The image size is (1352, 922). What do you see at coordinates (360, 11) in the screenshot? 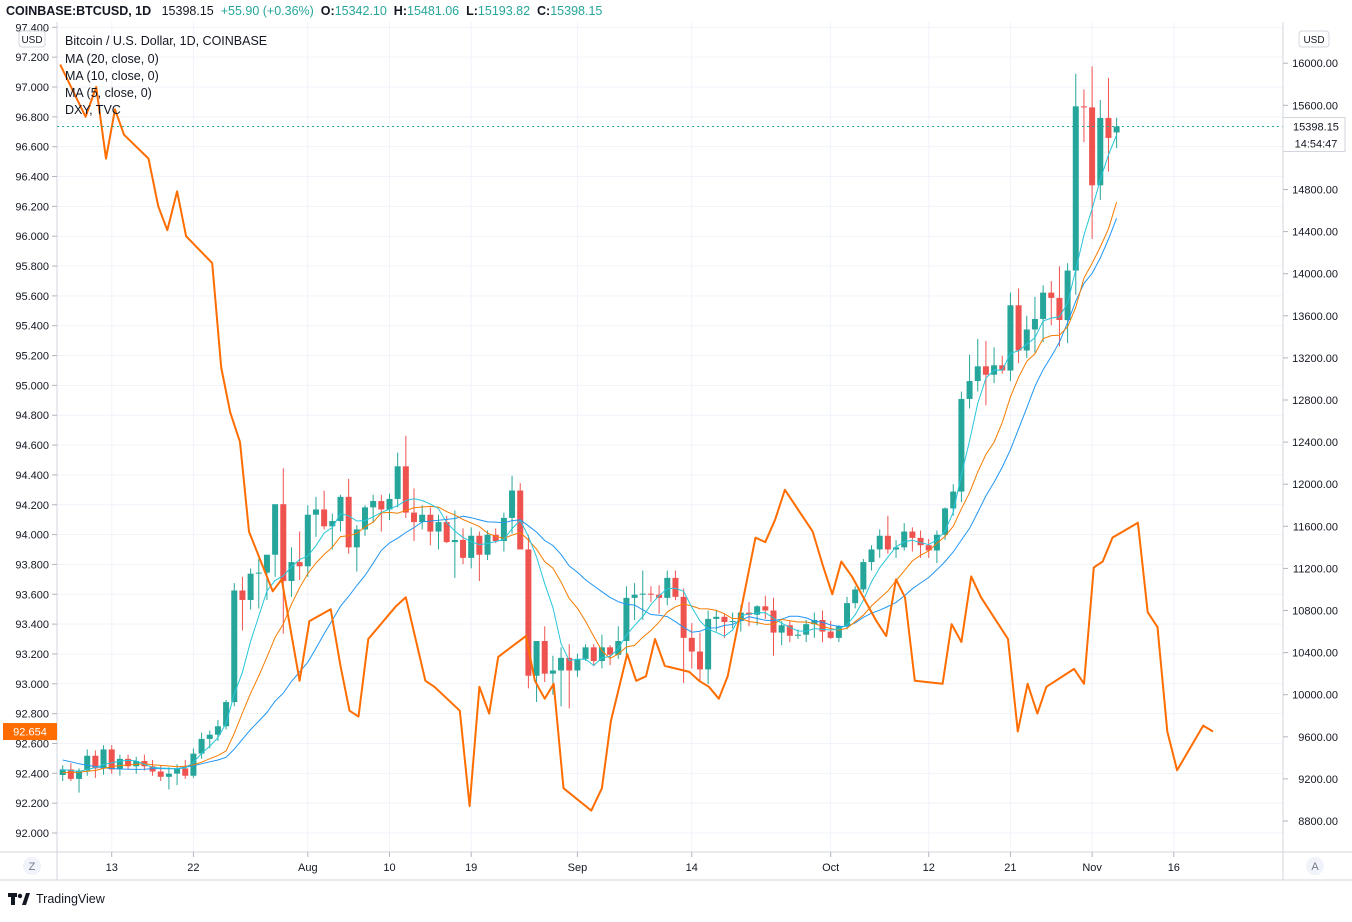
I see `open-value: 15342.10` at bounding box center [360, 11].